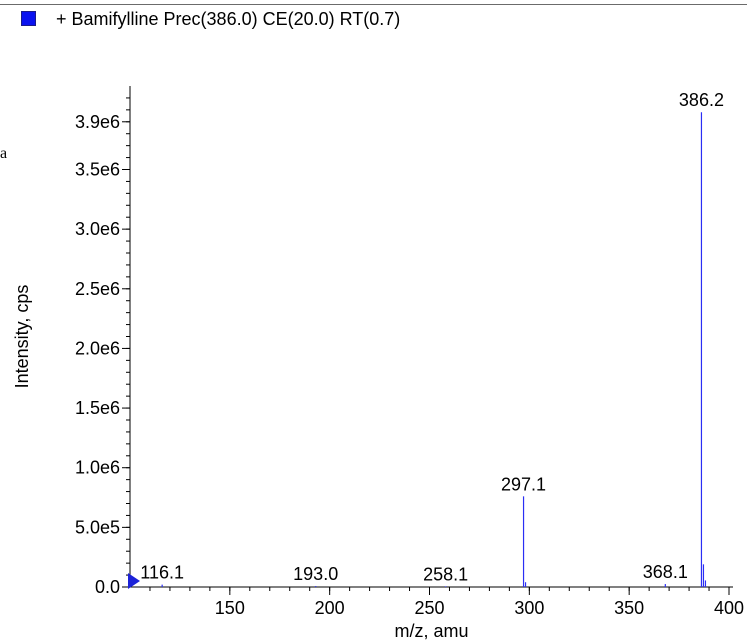  Describe the element at coordinates (97, 289) in the screenshot. I see `y-tick-label: 2.5e6` at that location.